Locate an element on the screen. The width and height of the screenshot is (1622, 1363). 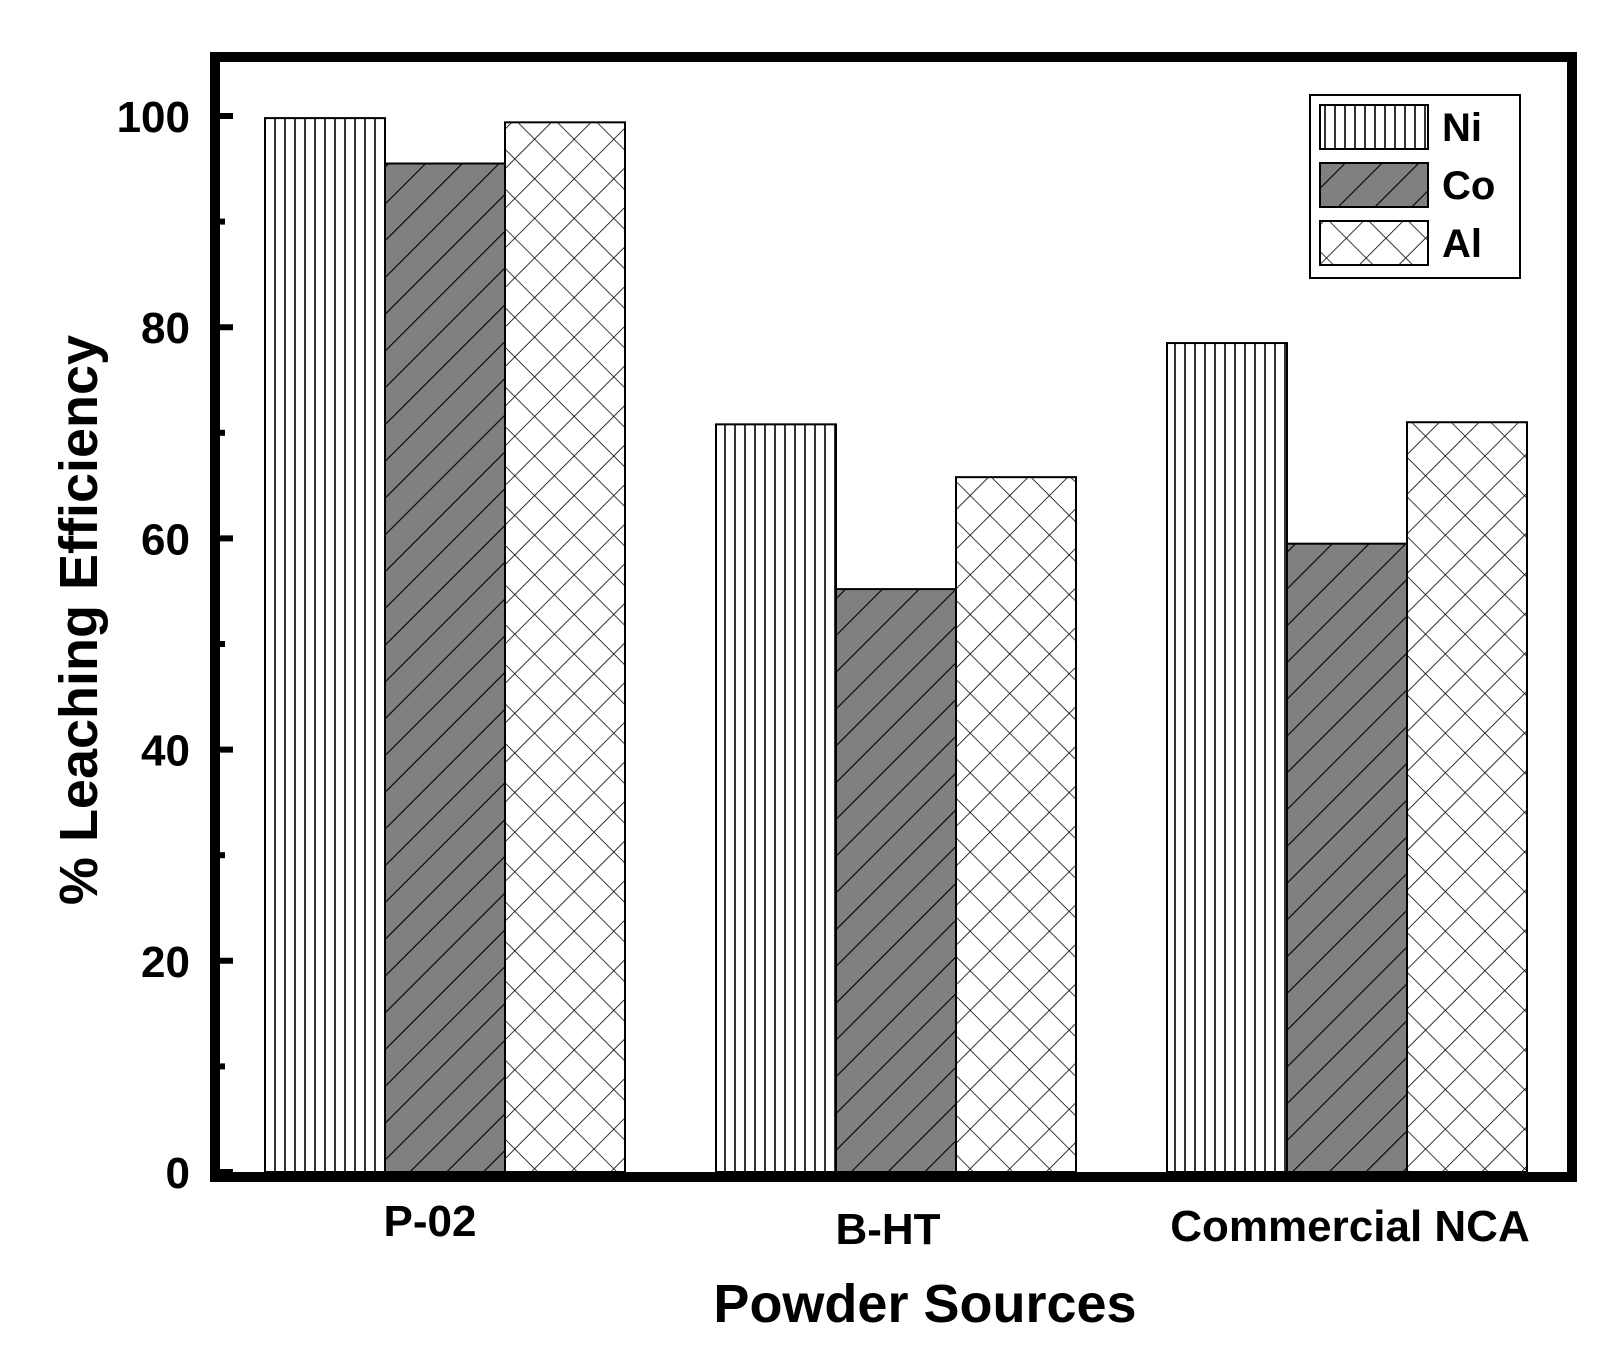
bar-ni-b-ht is located at coordinates (776, 798).